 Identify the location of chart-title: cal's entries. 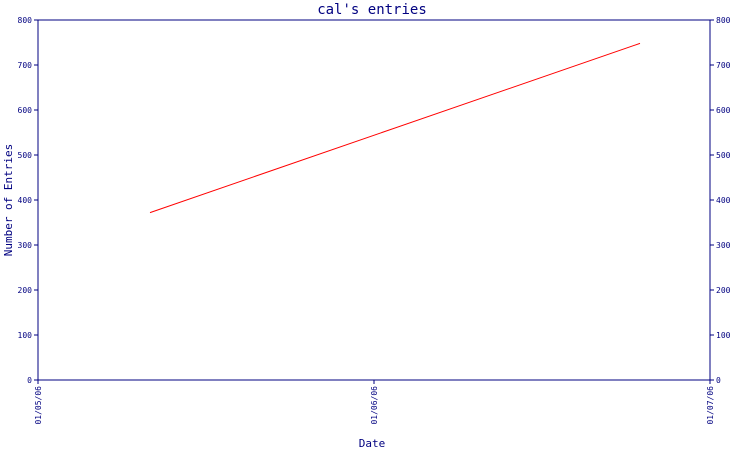
(372, 10).